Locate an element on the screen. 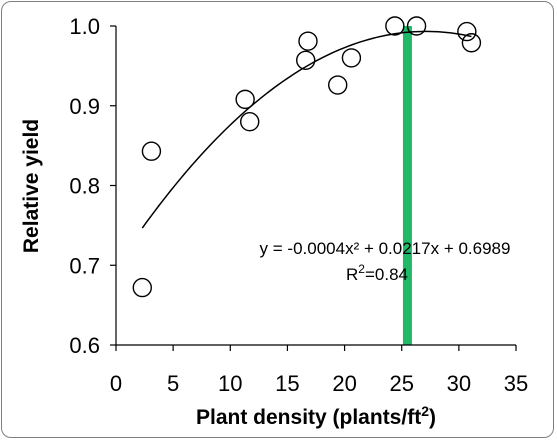 The height and width of the screenshot is (441, 557). y-tick-label: 0.6 is located at coordinates (84, 345).